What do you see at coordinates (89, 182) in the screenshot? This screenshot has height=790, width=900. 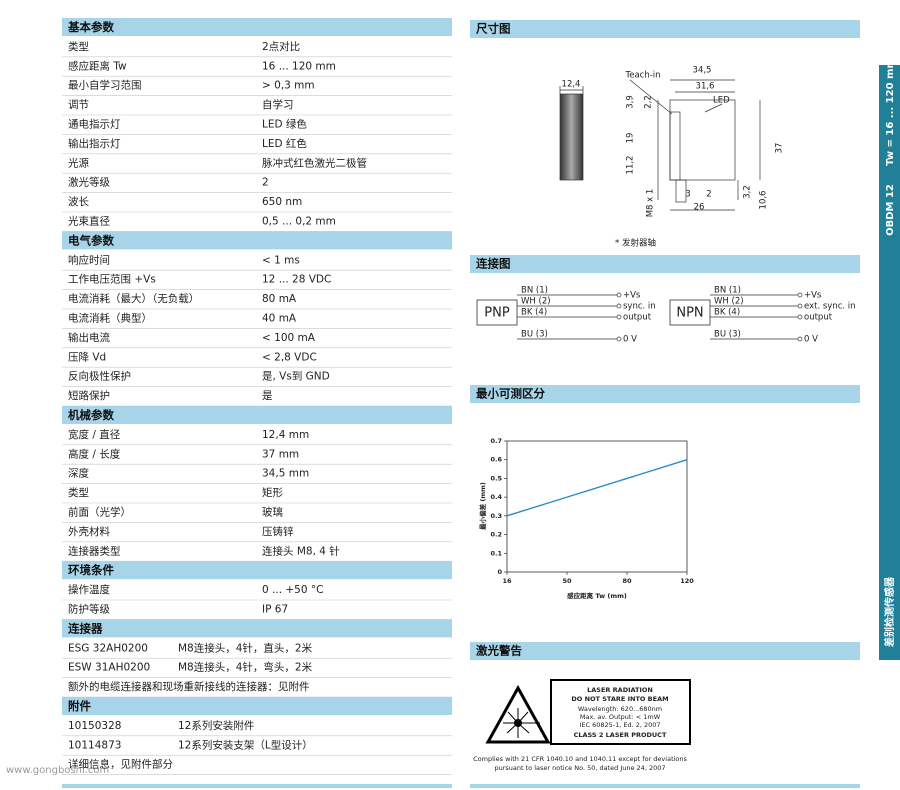 I see `spec-key: 激光等级` at bounding box center [89, 182].